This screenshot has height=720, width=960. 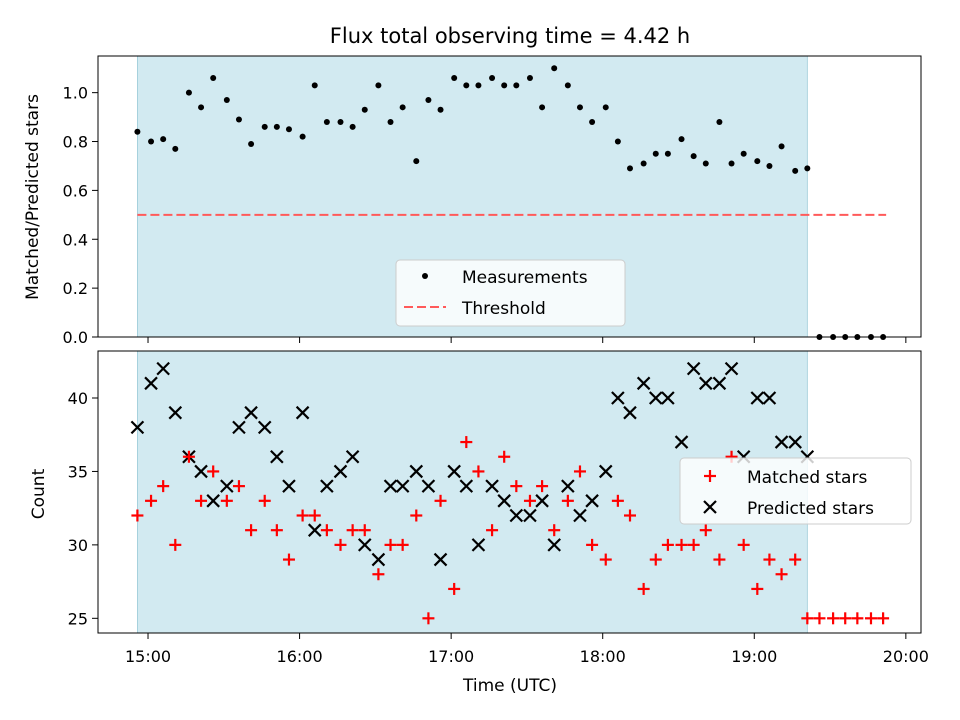 I want to click on x-tick-label: 18:00, so click(x=603, y=656).